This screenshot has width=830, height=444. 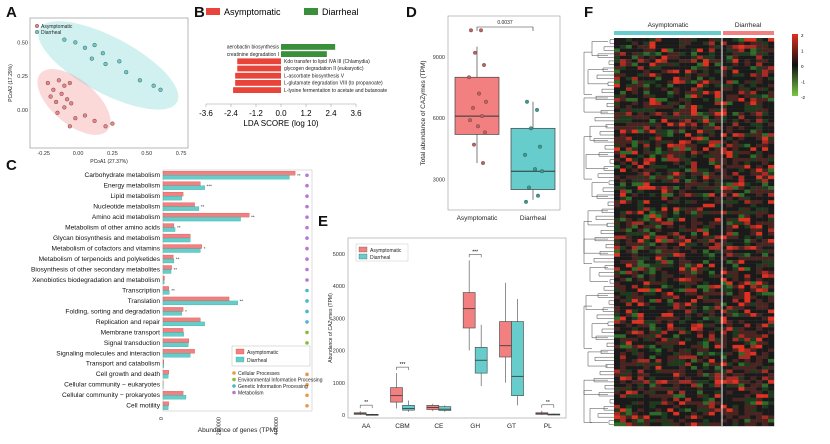 I want to click on kegg-category-label: Metabolism of cofactors and vitamins, so click(x=106, y=248).